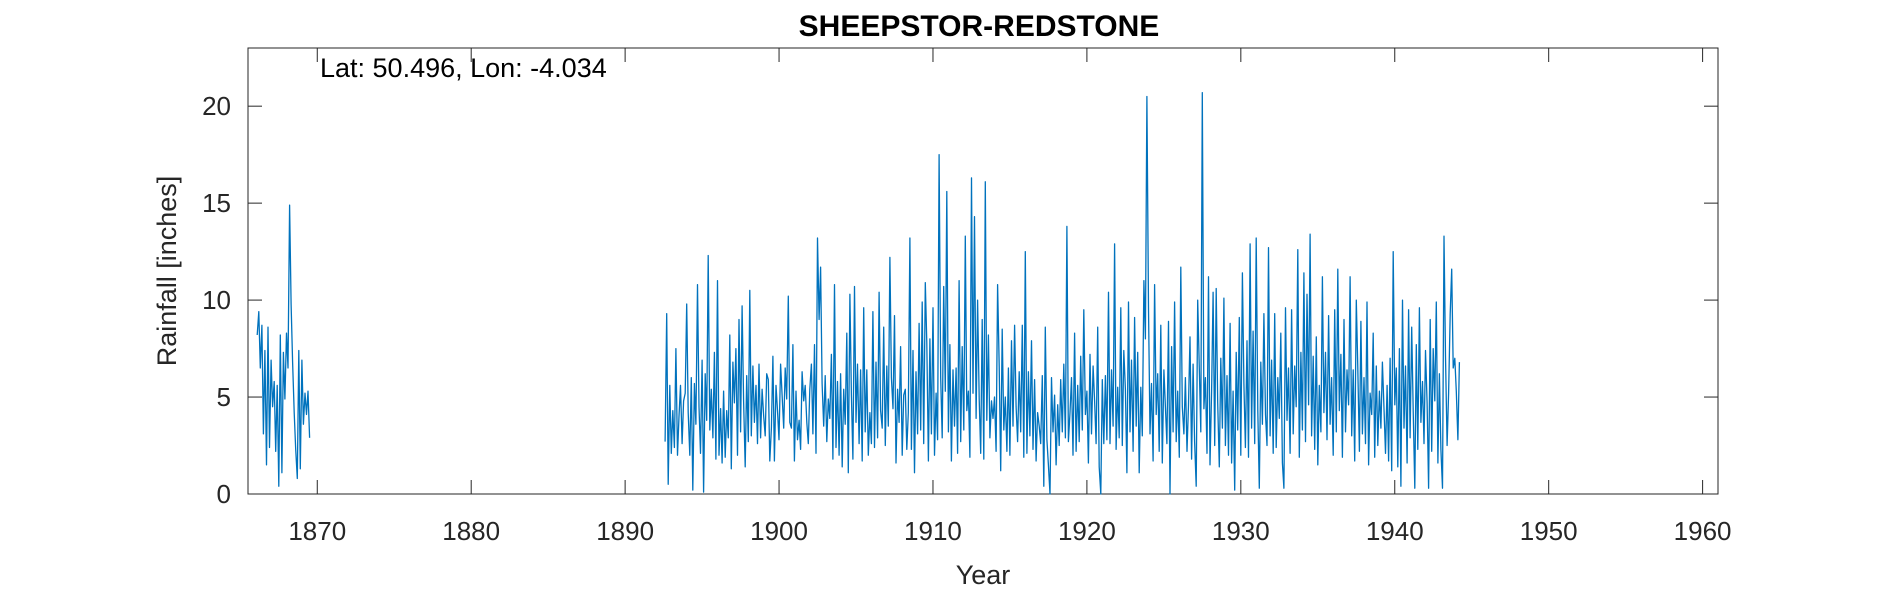  Describe the element at coordinates (1395, 531) in the screenshot. I see `x-tick-label: 1940` at that location.